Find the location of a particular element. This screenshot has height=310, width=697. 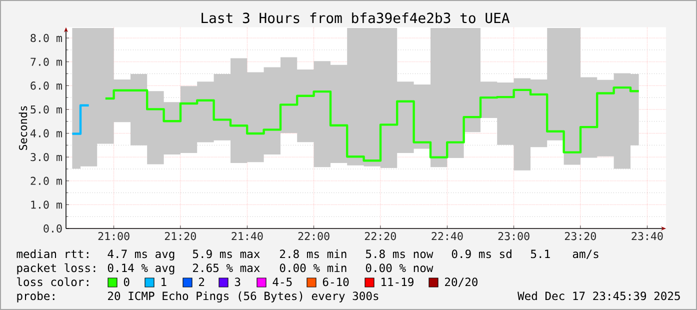

x-tick-label: 21:00 is located at coordinates (114, 236).